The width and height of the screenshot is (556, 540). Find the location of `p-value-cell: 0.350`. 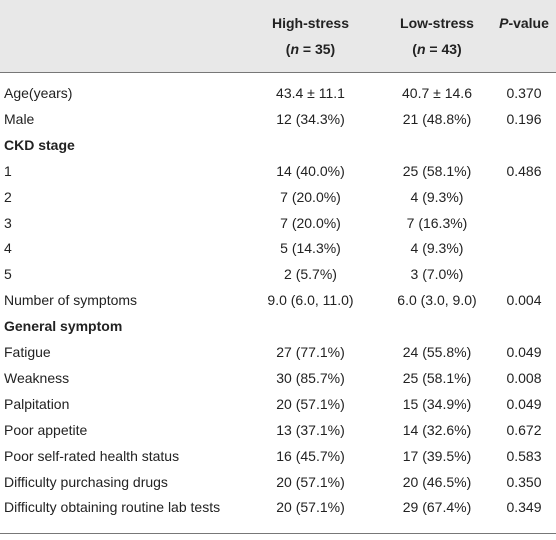

p-value-cell: 0.350 is located at coordinates (524, 482).